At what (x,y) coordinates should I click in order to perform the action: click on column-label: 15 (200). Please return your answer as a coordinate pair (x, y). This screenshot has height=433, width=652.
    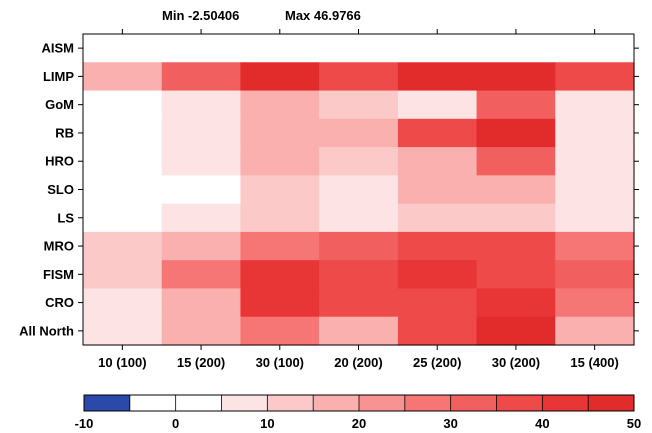
    Looking at the image, I should click on (201, 362).